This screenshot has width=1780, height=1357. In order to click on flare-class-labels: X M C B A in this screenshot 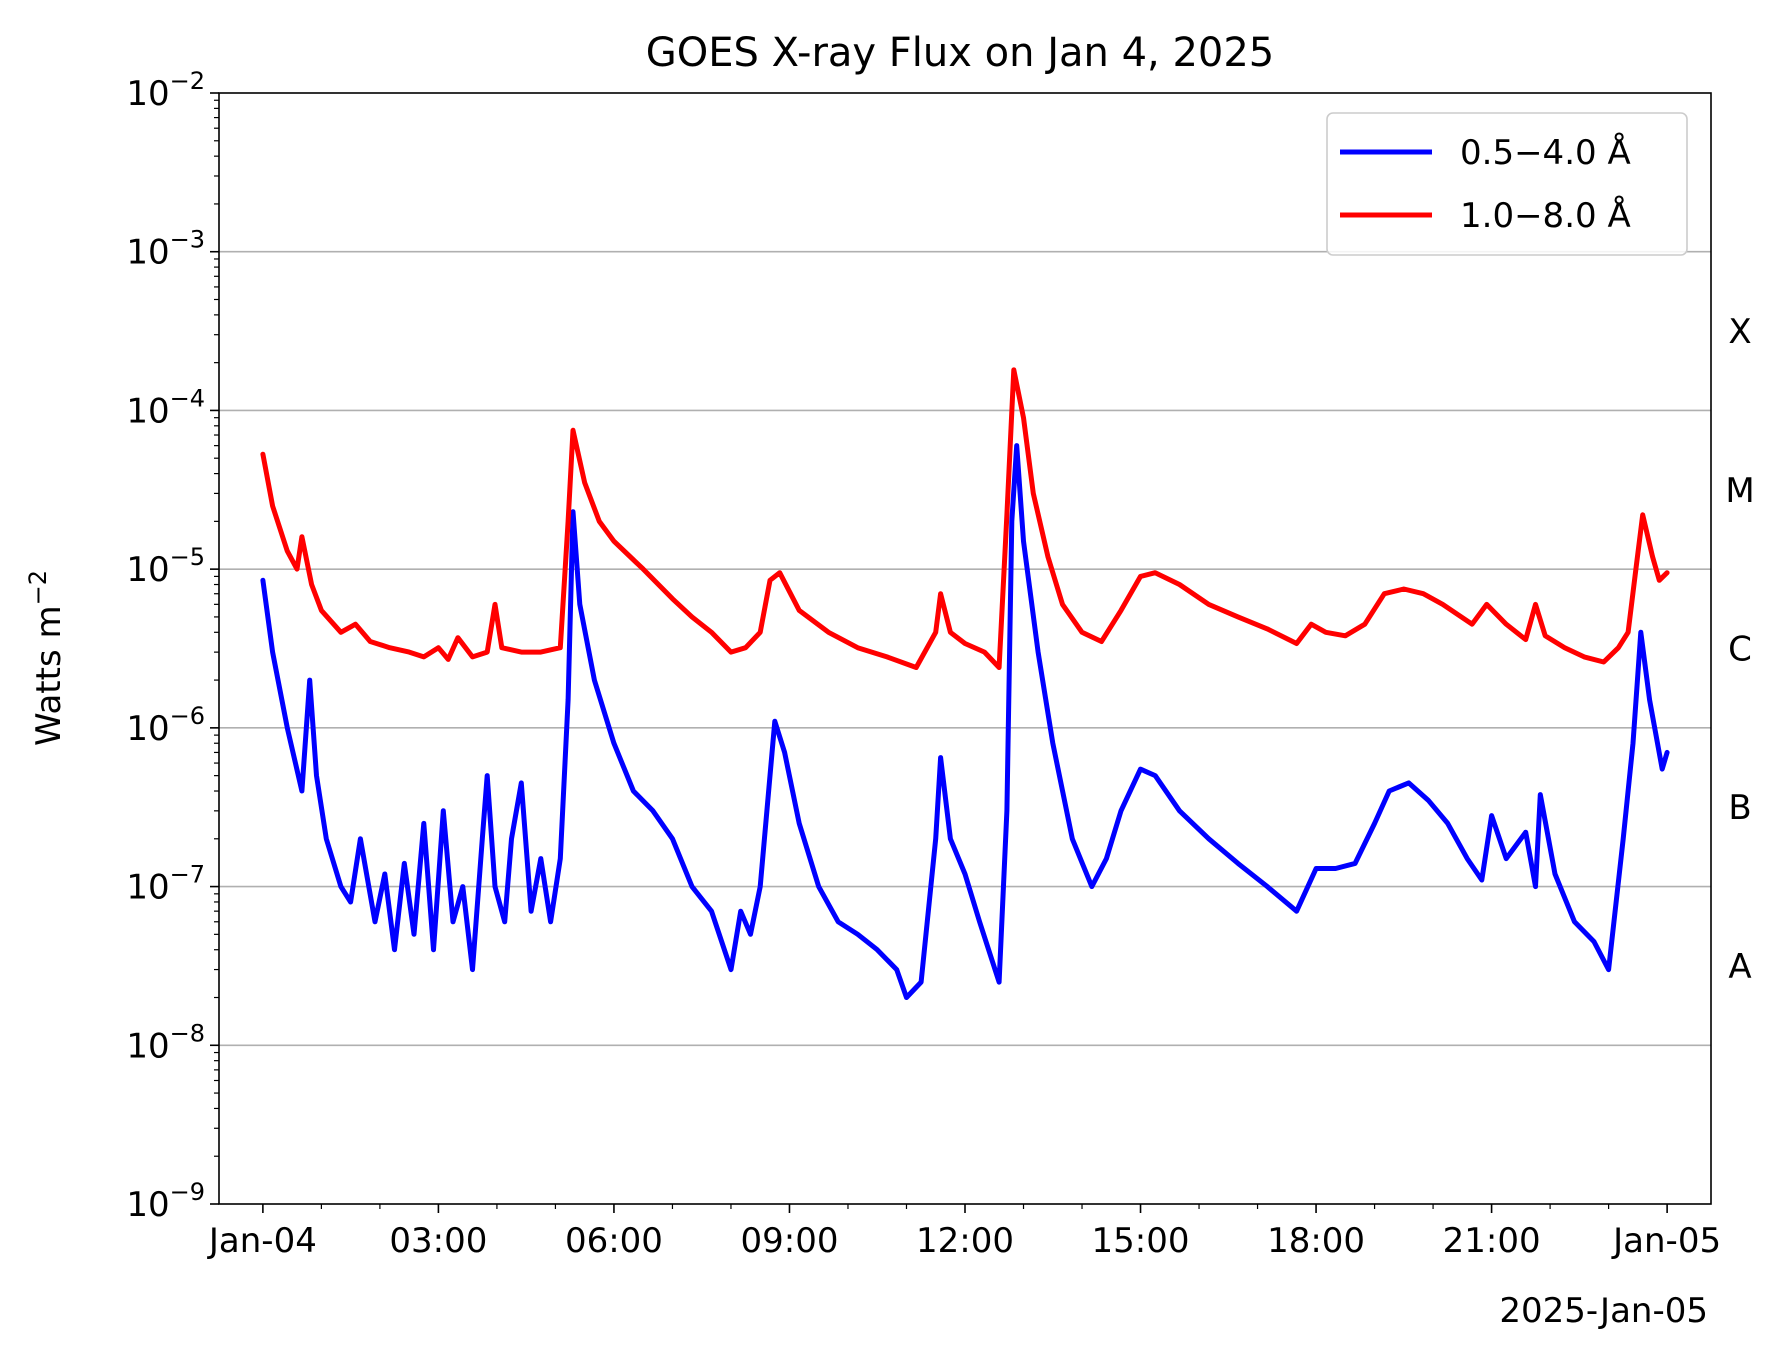, I will do `click(1739, 649)`.